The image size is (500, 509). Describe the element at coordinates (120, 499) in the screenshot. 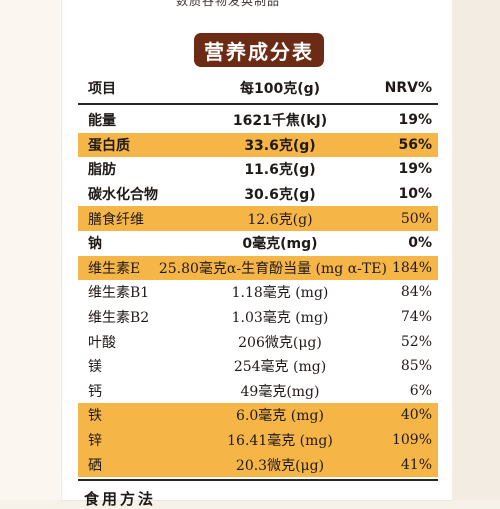

I see `cut-off-section-heading: 食用方法` at that location.